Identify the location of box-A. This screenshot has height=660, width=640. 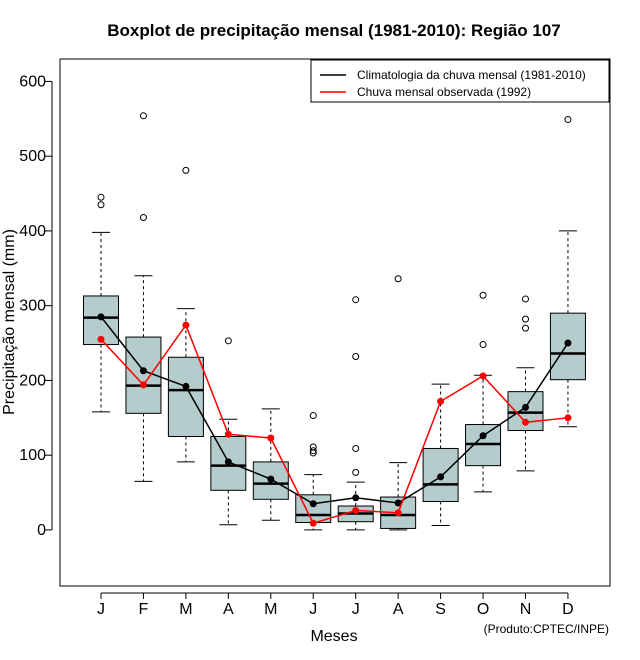
(398, 403).